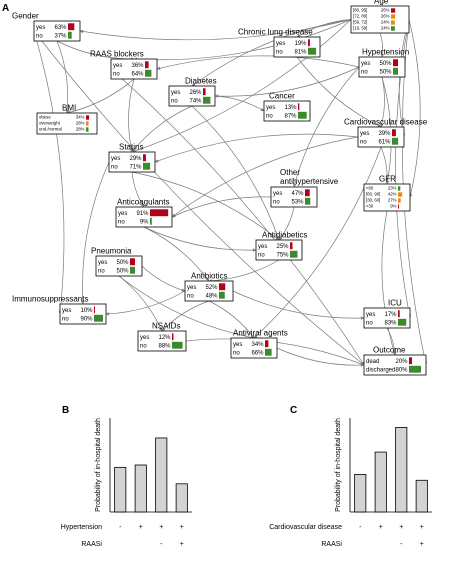  Describe the element at coordinates (414, 108) in the screenshot. I see `edge-age-to-gfr` at that location.